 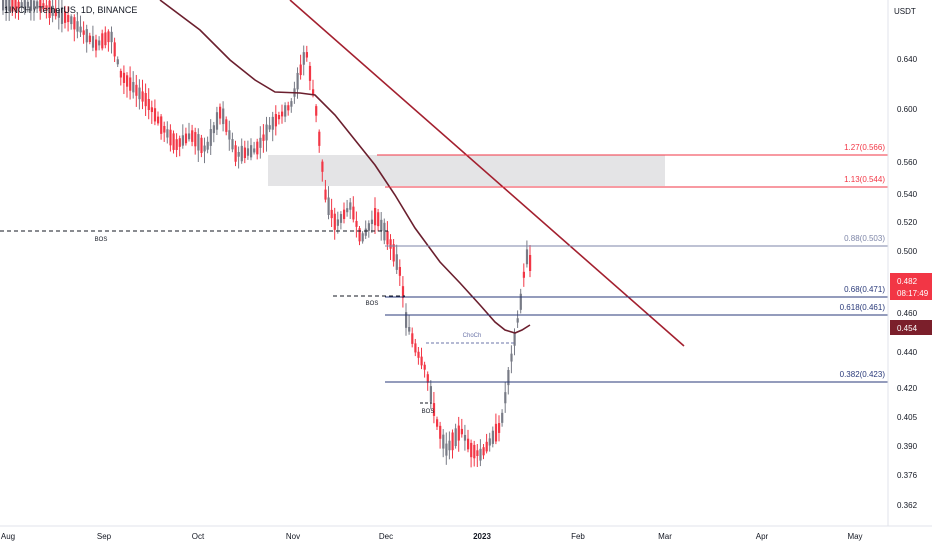 I want to click on price-tick-label: 0.405, so click(x=907, y=417).